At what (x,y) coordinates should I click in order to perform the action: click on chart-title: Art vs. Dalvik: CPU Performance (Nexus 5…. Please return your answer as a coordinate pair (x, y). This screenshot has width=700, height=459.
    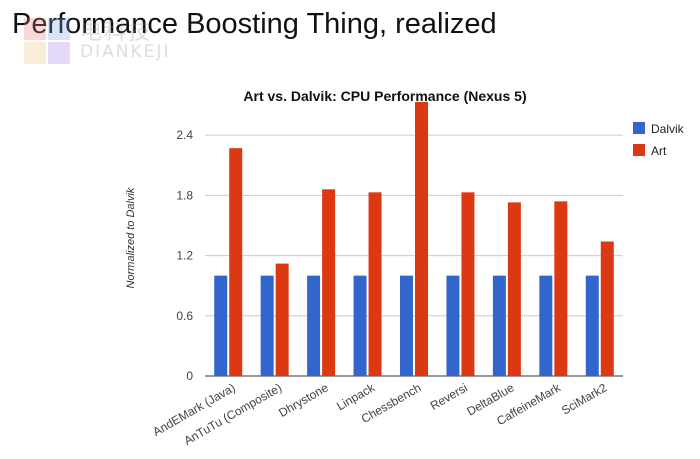
    Looking at the image, I should click on (384, 96).